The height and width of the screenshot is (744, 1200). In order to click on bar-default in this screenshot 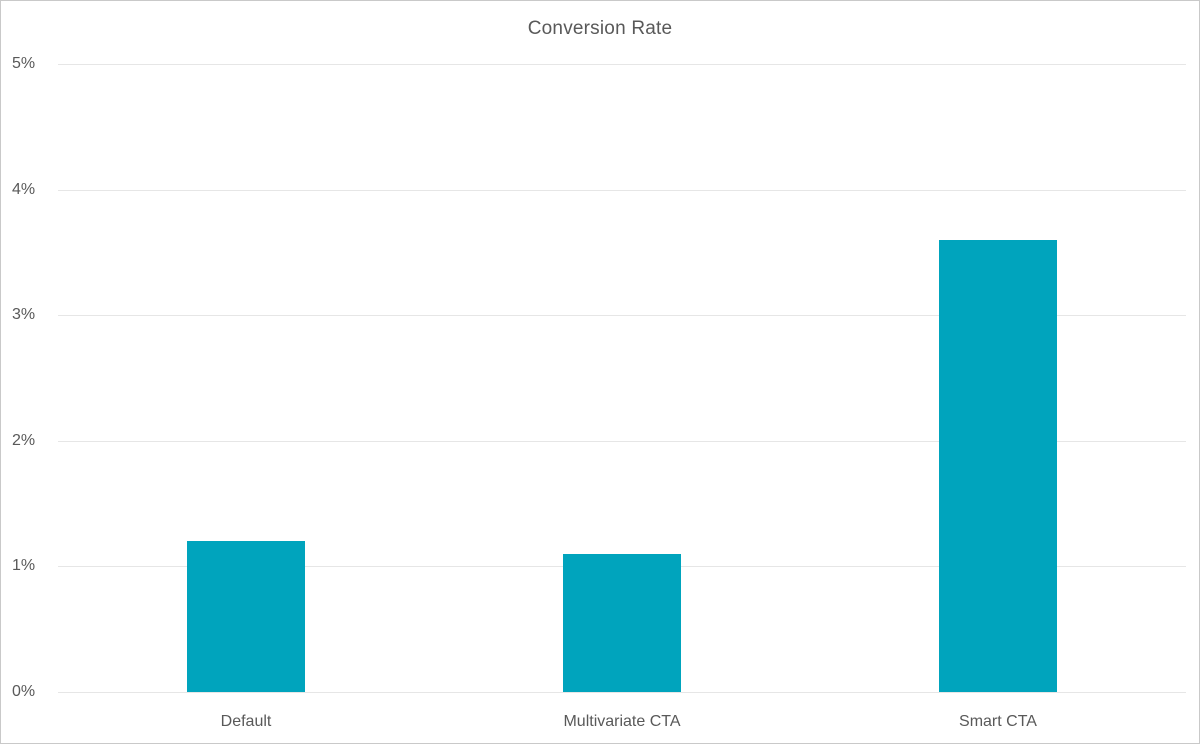, I will do `click(246, 616)`.